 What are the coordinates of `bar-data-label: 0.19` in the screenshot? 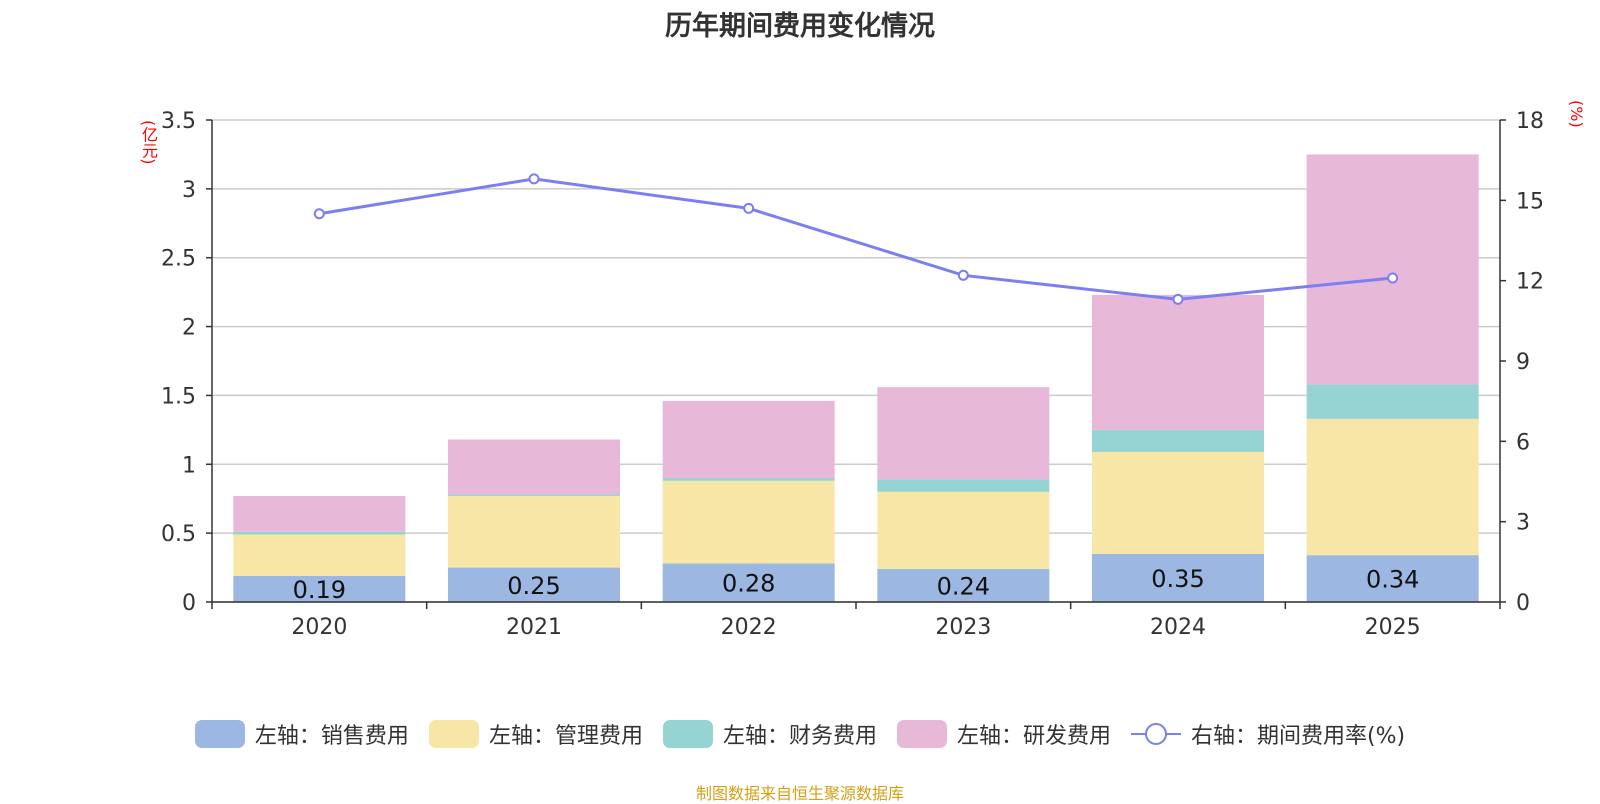 It's located at (319, 590).